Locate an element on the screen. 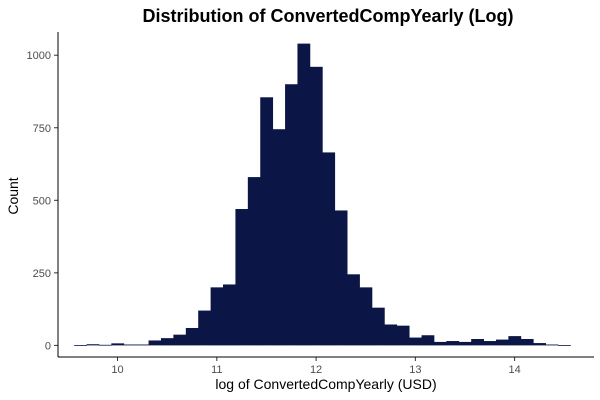  y-tick-label: 750 is located at coordinates (42, 129).